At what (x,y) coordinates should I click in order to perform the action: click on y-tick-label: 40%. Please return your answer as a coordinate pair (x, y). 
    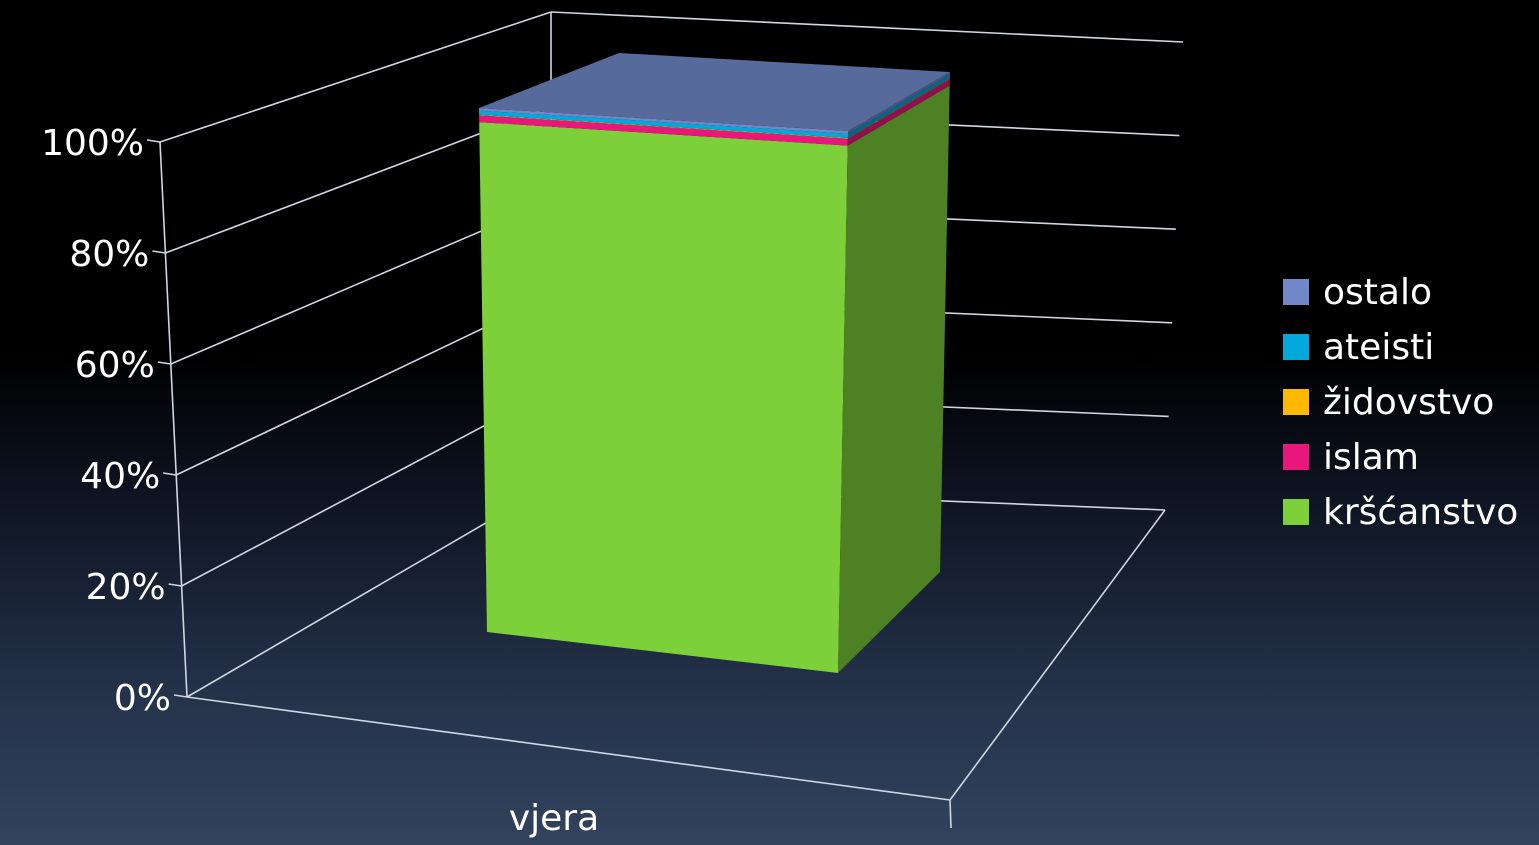
    Looking at the image, I should click on (120, 476).